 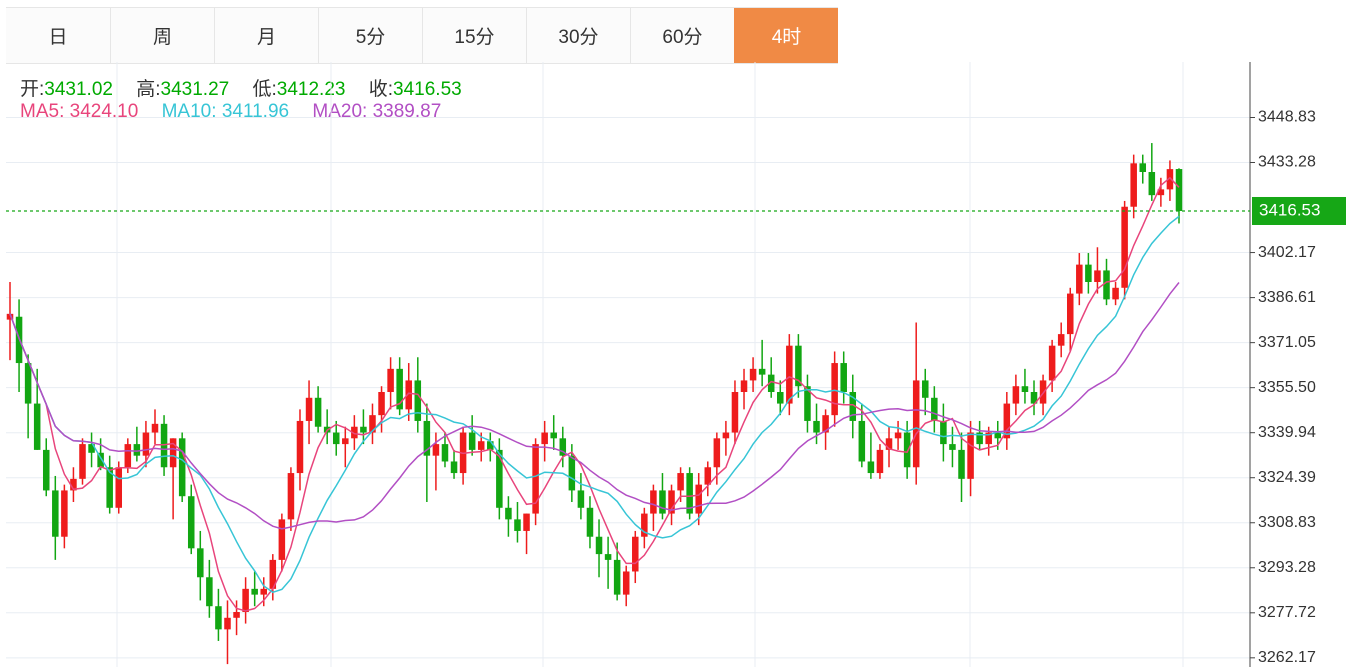 What do you see at coordinates (230, 112) in the screenshot?
I see `ma-info: MA5: 3424.10 MA10: 3411.96 MA20: 3389.87` at bounding box center [230, 112].